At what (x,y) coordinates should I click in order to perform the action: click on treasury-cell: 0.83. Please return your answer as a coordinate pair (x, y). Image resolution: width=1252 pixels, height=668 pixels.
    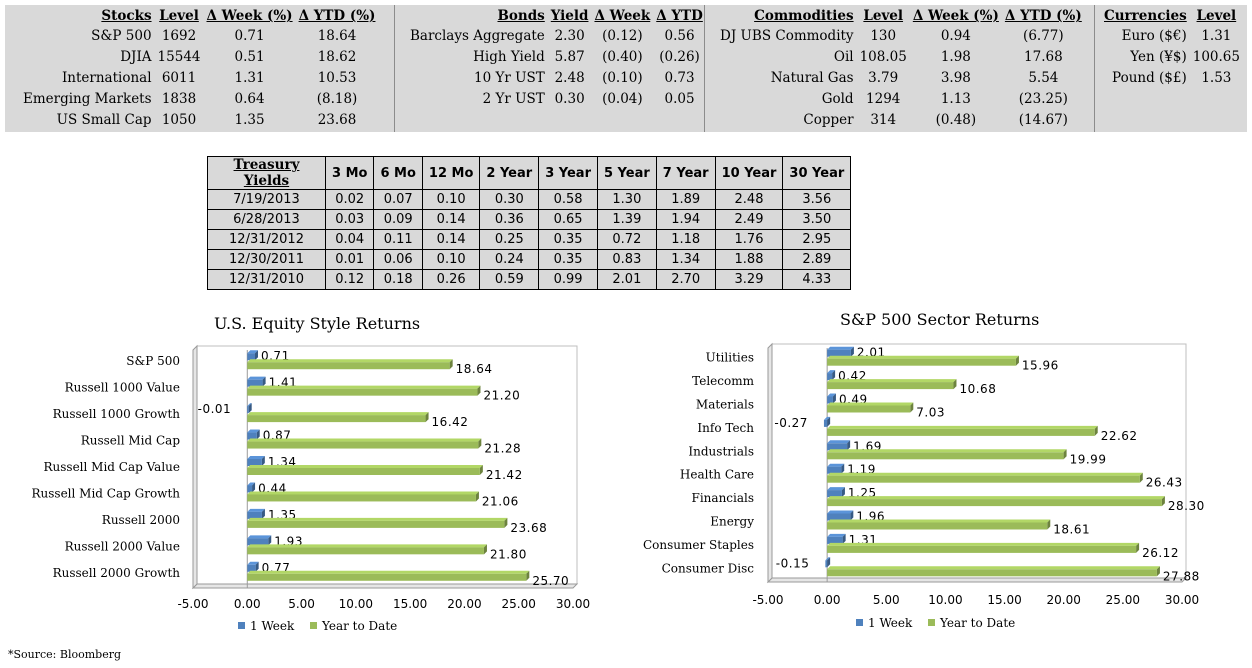
    Looking at the image, I should click on (626, 259).